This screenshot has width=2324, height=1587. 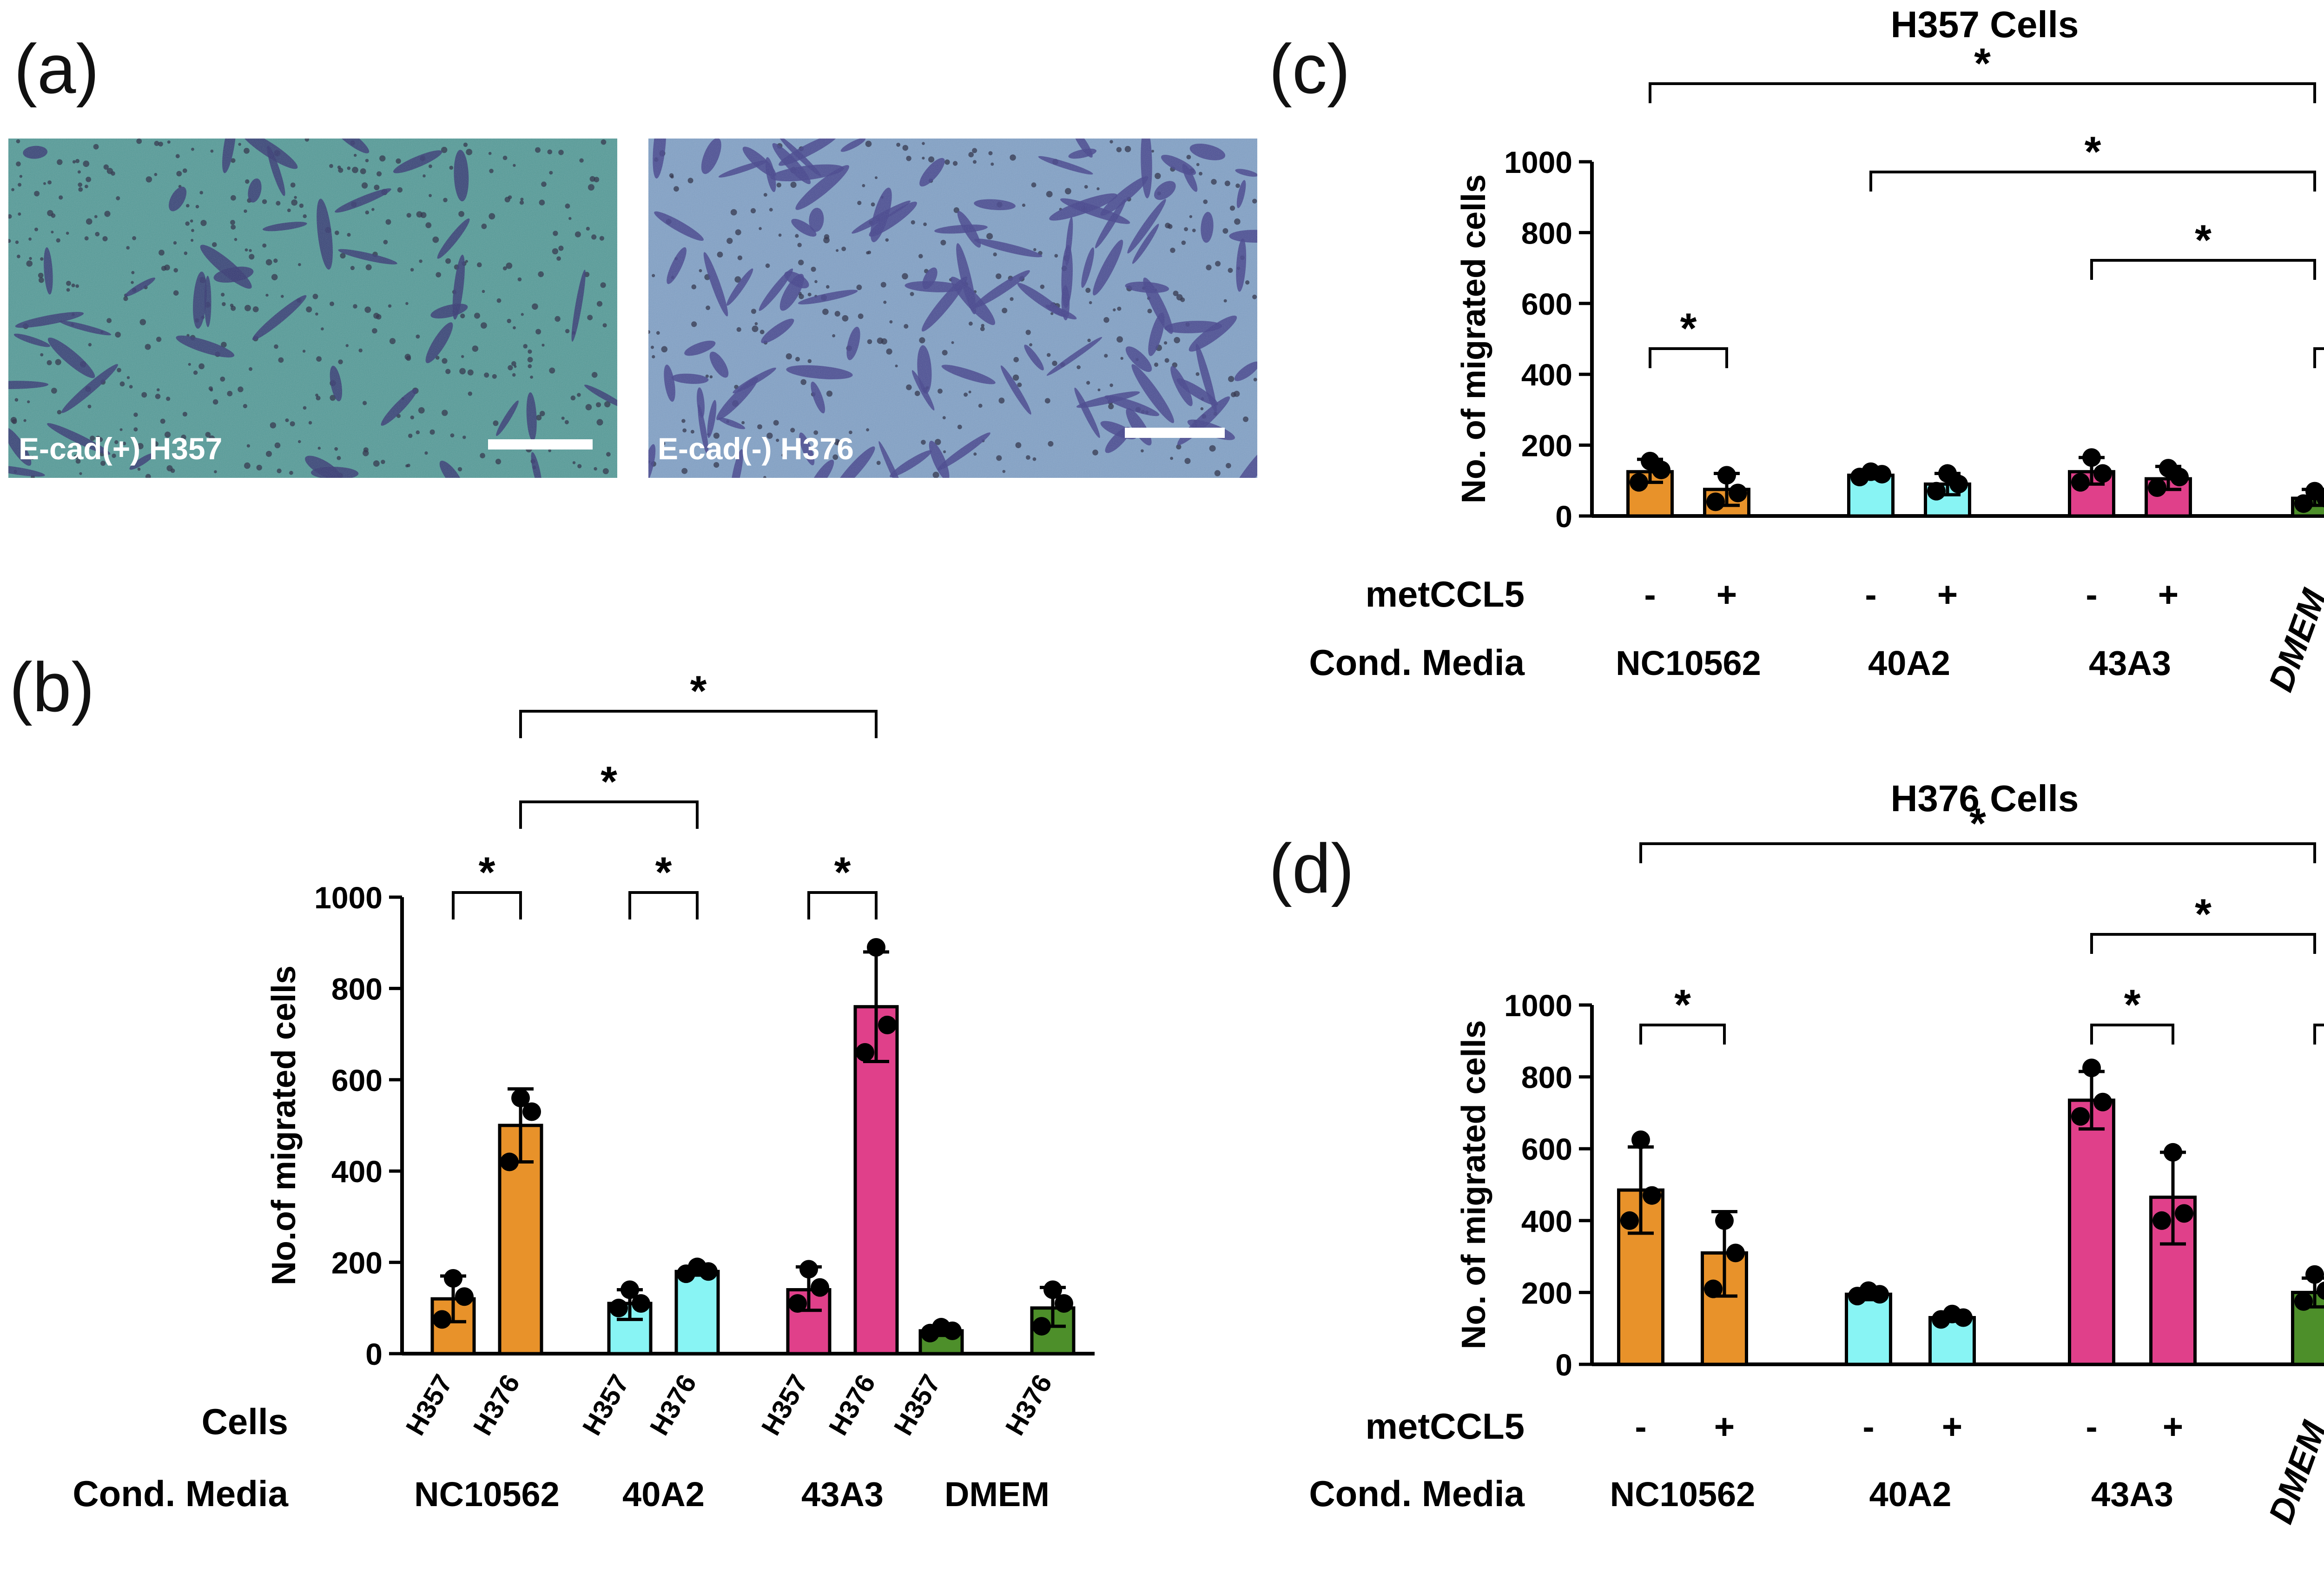 What do you see at coordinates (2292, 640) in the screenshot?
I see `dmem-label: DMEM` at bounding box center [2292, 640].